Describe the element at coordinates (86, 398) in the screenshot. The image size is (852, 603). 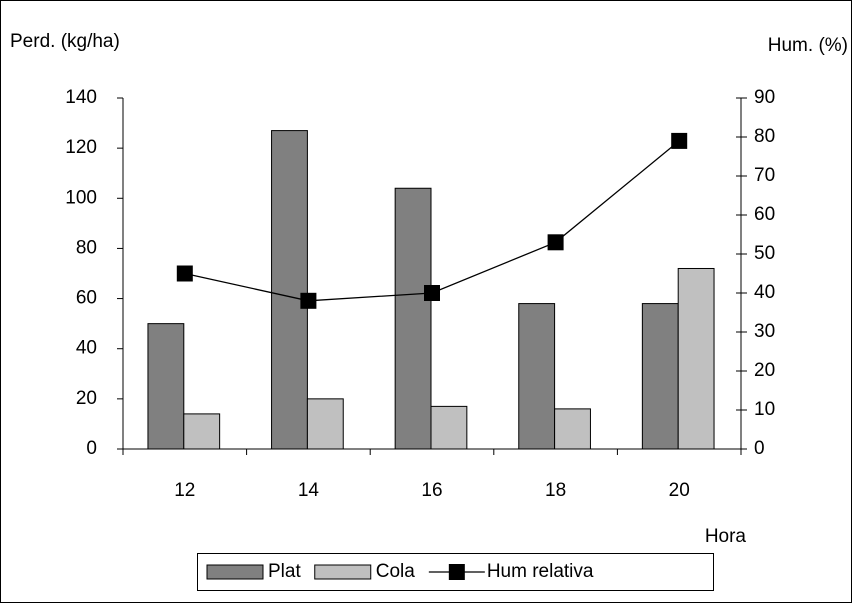
I see `y-tick-label: 20` at that location.